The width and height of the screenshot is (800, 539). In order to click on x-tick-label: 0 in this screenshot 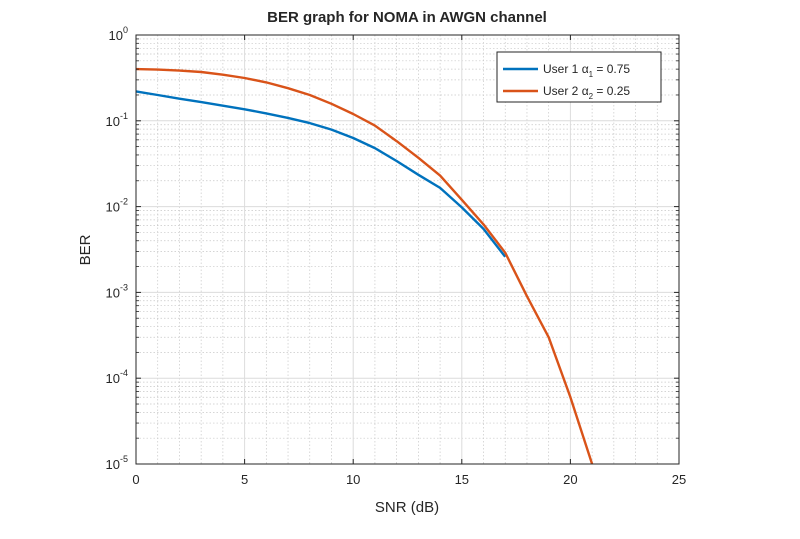, I will do `click(135, 479)`.